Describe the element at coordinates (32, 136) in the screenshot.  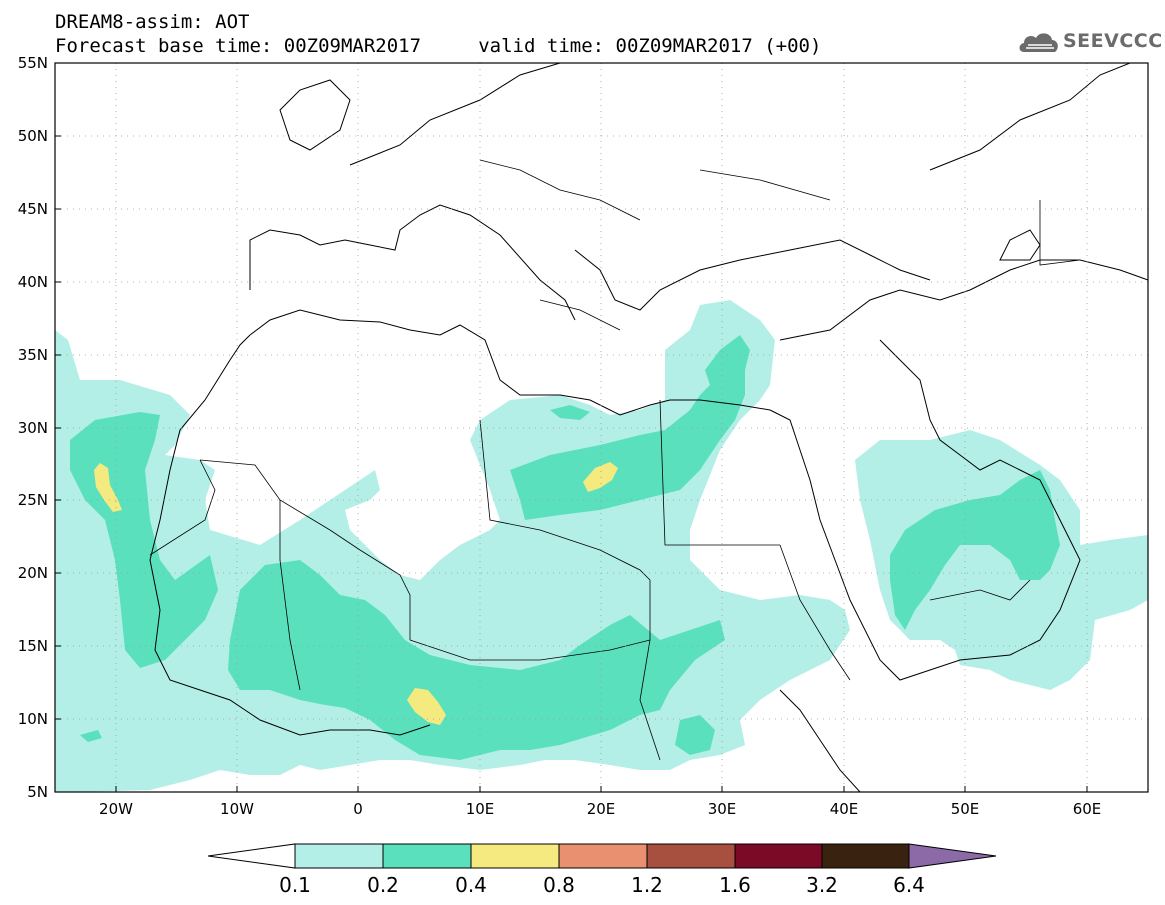
I see `lat-label: 50N` at that location.